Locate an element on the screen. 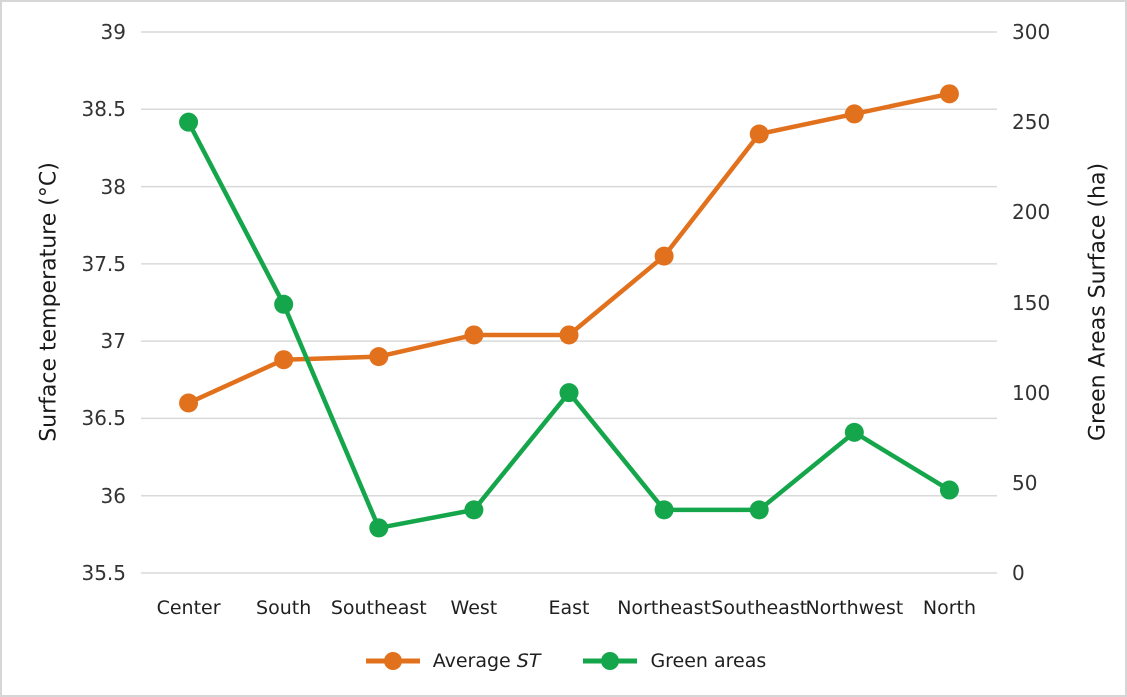 The height and width of the screenshot is (697, 1127). legend-label-average-st: Average ST is located at coordinates (487, 661).